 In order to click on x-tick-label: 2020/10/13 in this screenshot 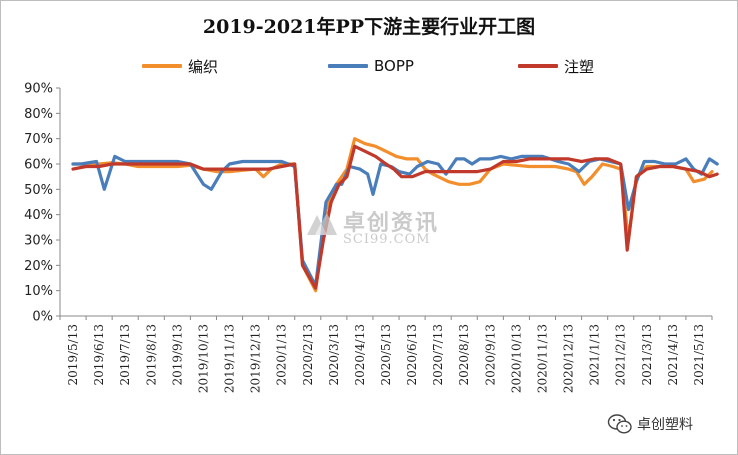, I will do `click(516, 358)`.